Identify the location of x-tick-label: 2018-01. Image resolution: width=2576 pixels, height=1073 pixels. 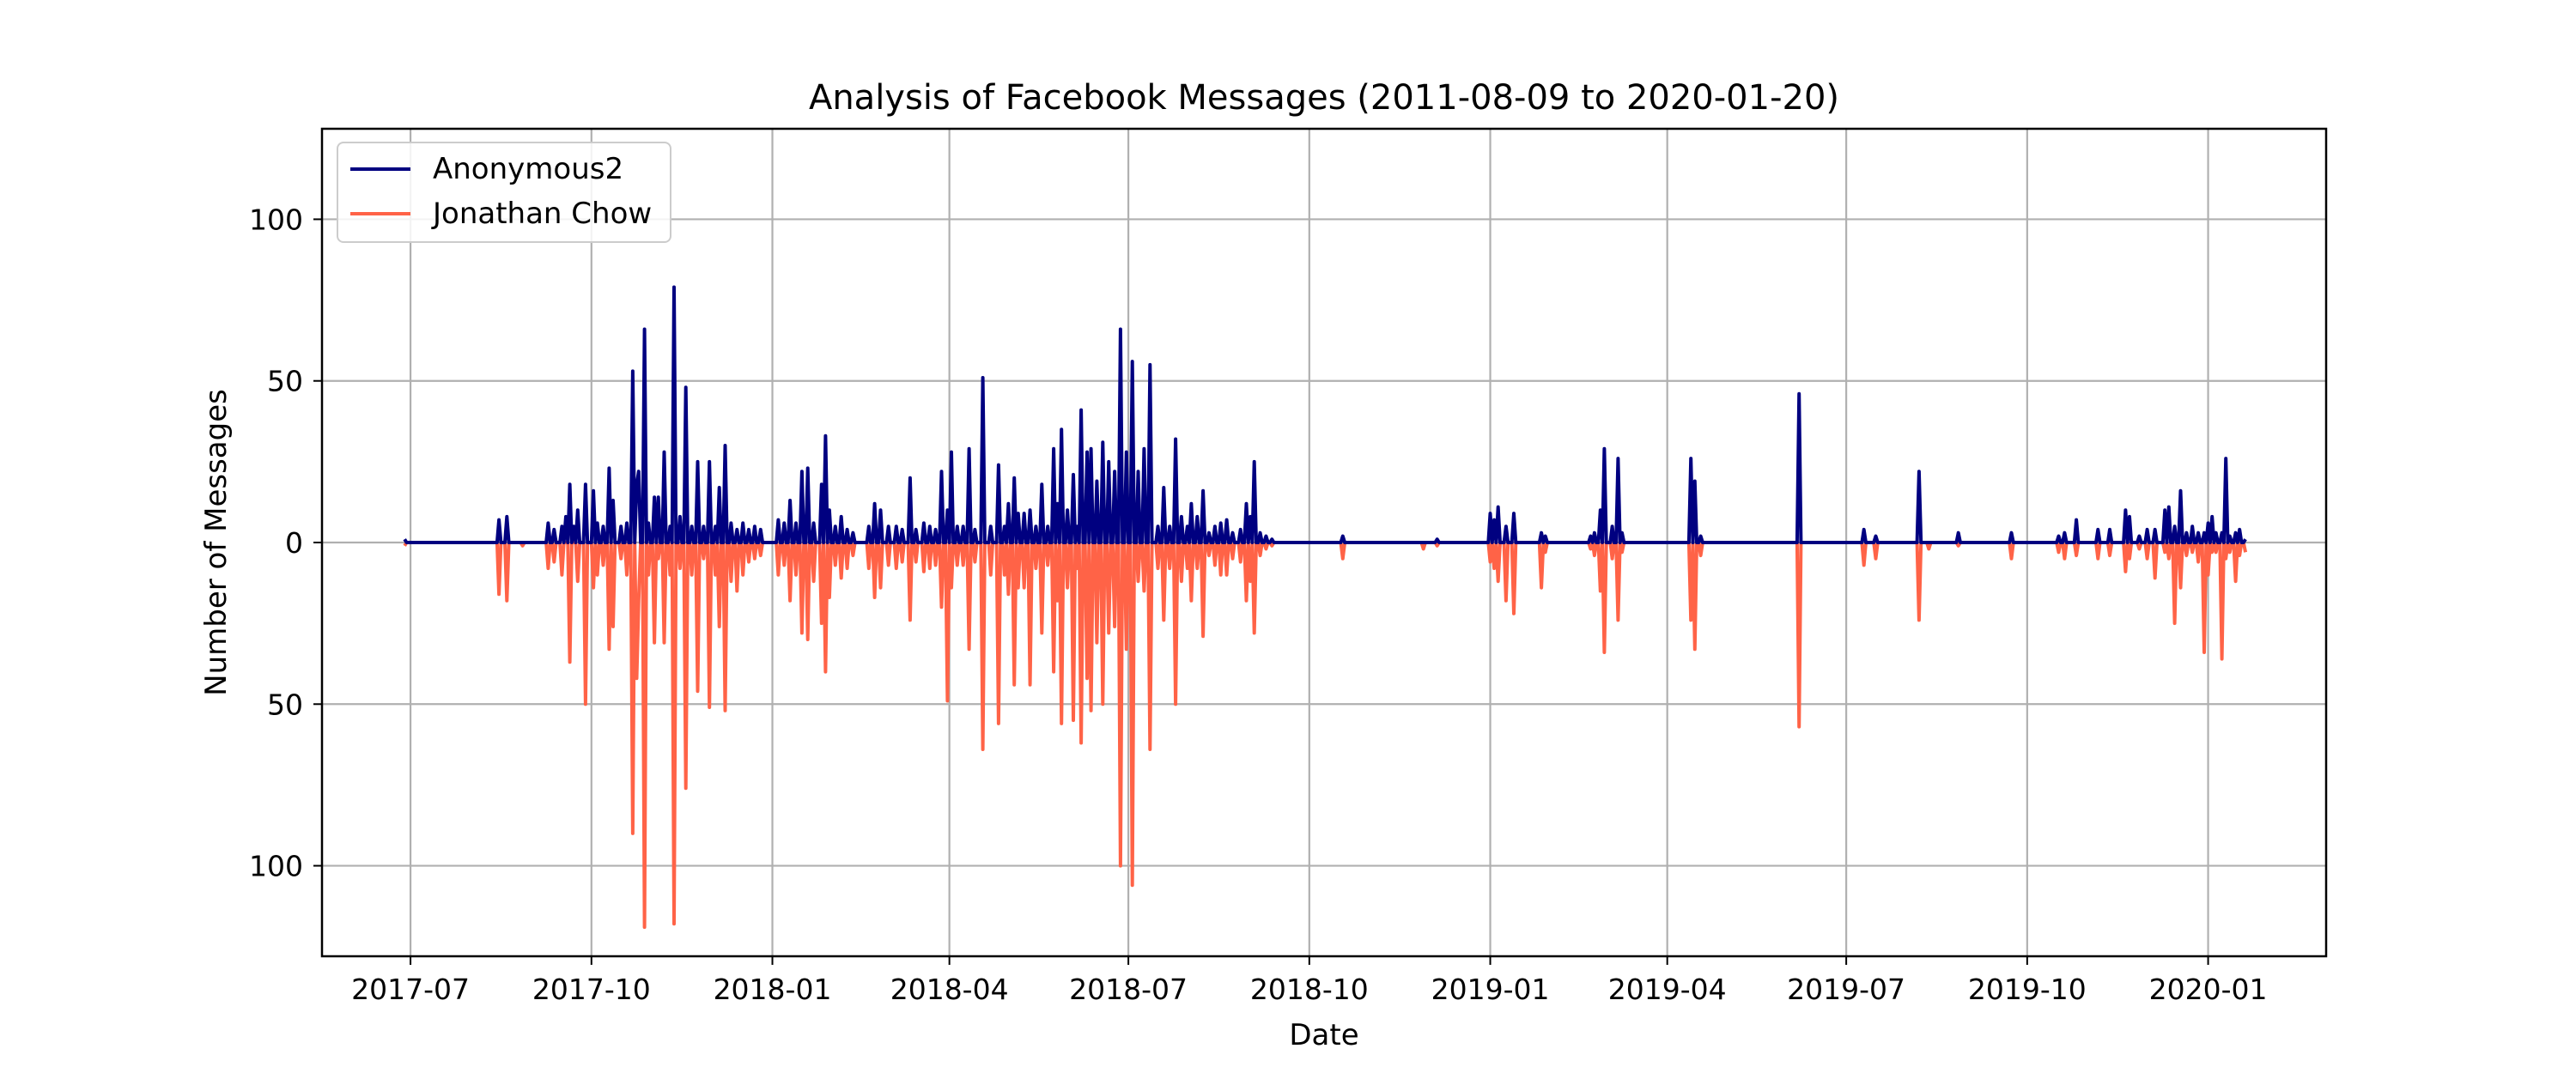
(773, 989).